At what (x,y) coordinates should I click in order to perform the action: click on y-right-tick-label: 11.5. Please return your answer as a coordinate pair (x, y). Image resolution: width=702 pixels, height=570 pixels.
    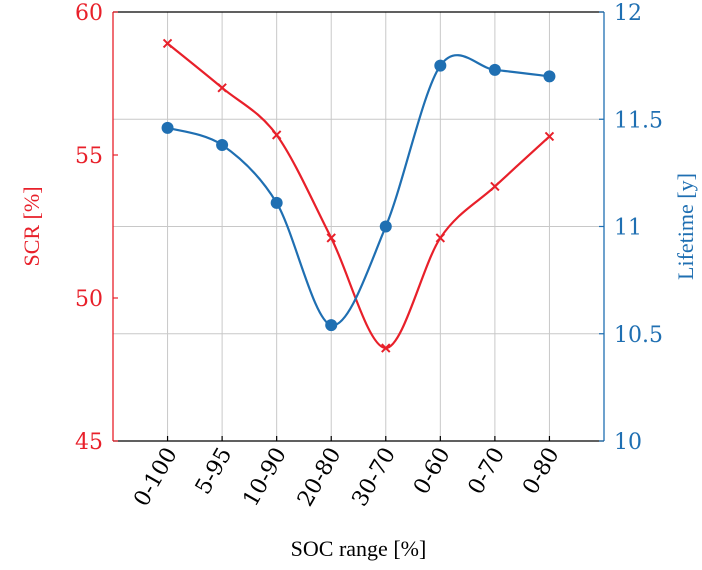
    Looking at the image, I should click on (638, 120).